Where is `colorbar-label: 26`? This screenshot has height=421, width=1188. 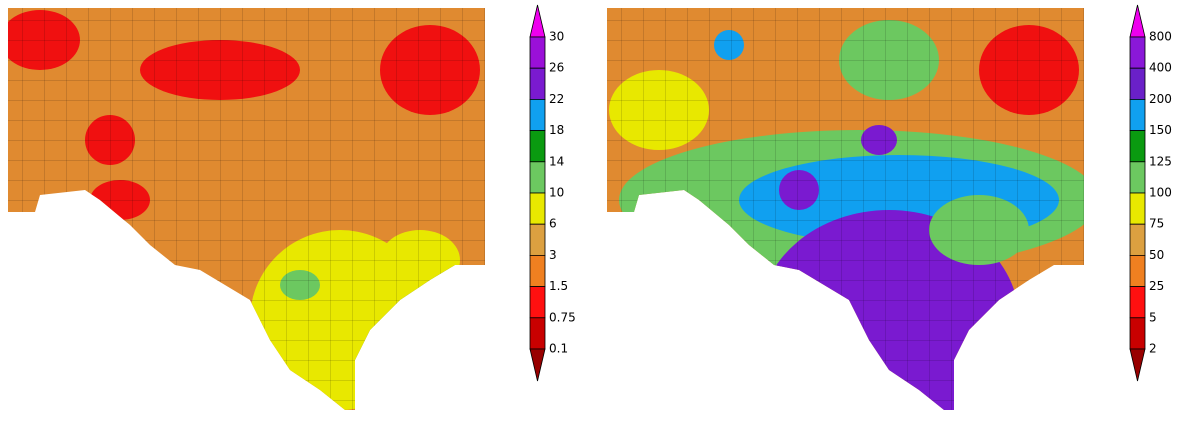 colorbar-label: 26 is located at coordinates (556, 68).